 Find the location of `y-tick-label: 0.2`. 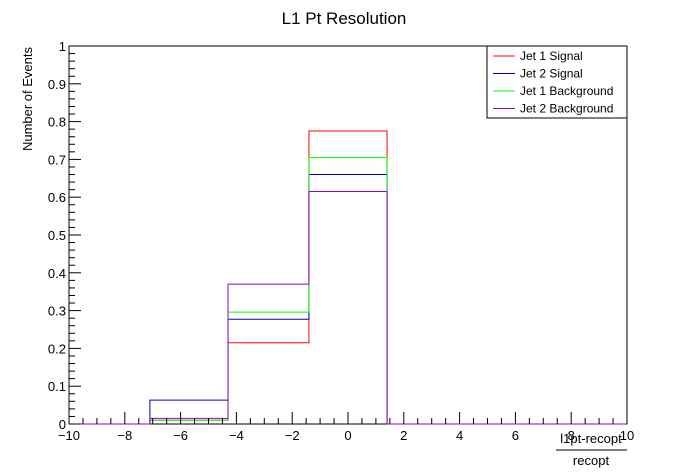

y-tick-label: 0.2 is located at coordinates (57, 348).